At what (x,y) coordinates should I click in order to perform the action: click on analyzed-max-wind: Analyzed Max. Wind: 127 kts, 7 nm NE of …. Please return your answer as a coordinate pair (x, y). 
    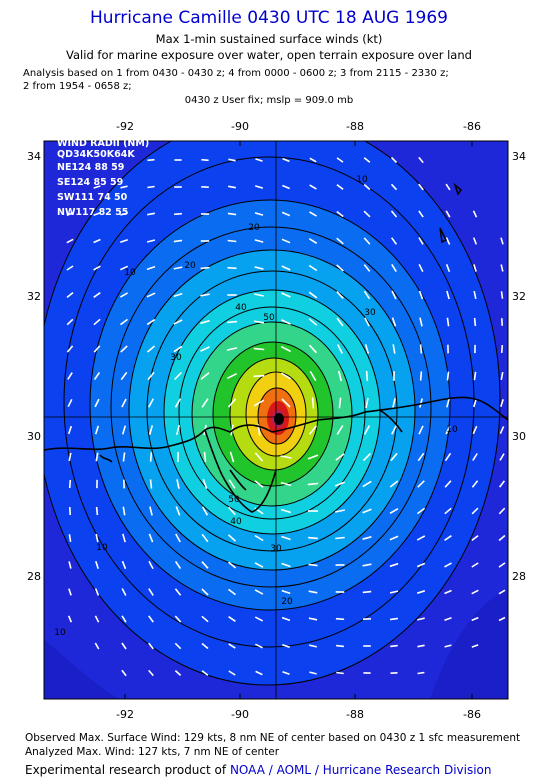
    Looking at the image, I should click on (152, 752).